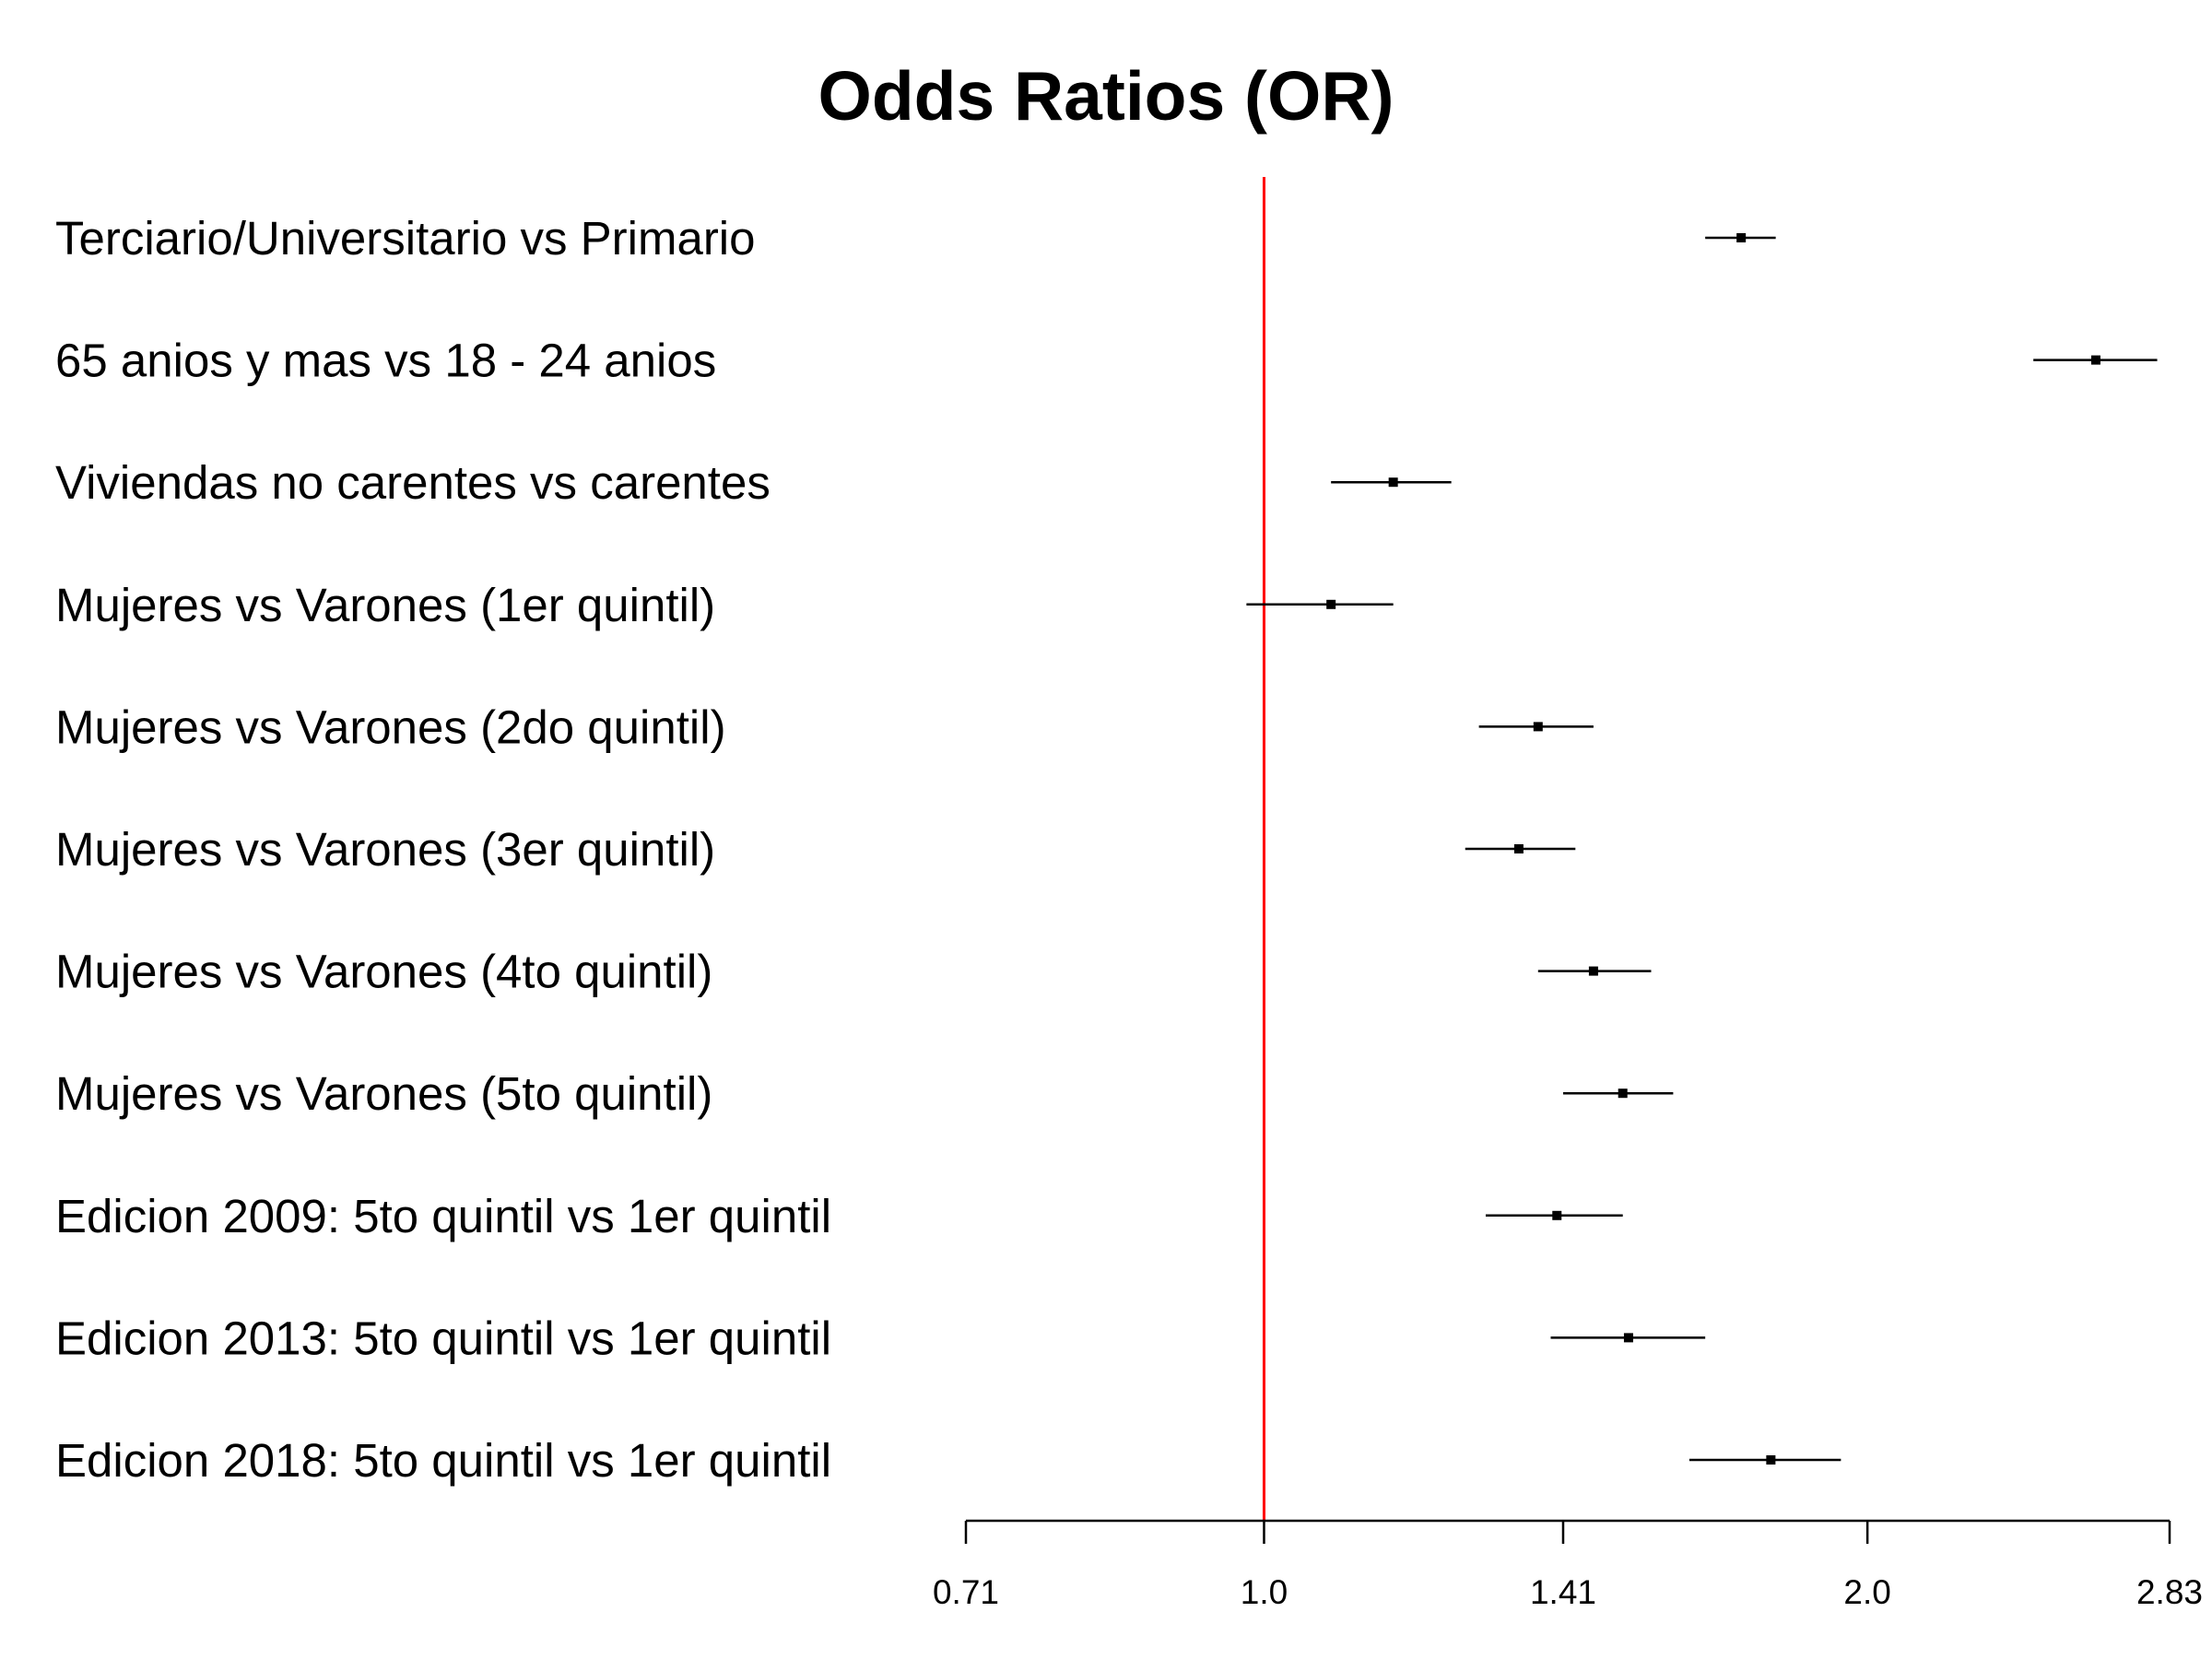  I want to click on x-tick-label: 1.41, so click(1563, 1592).